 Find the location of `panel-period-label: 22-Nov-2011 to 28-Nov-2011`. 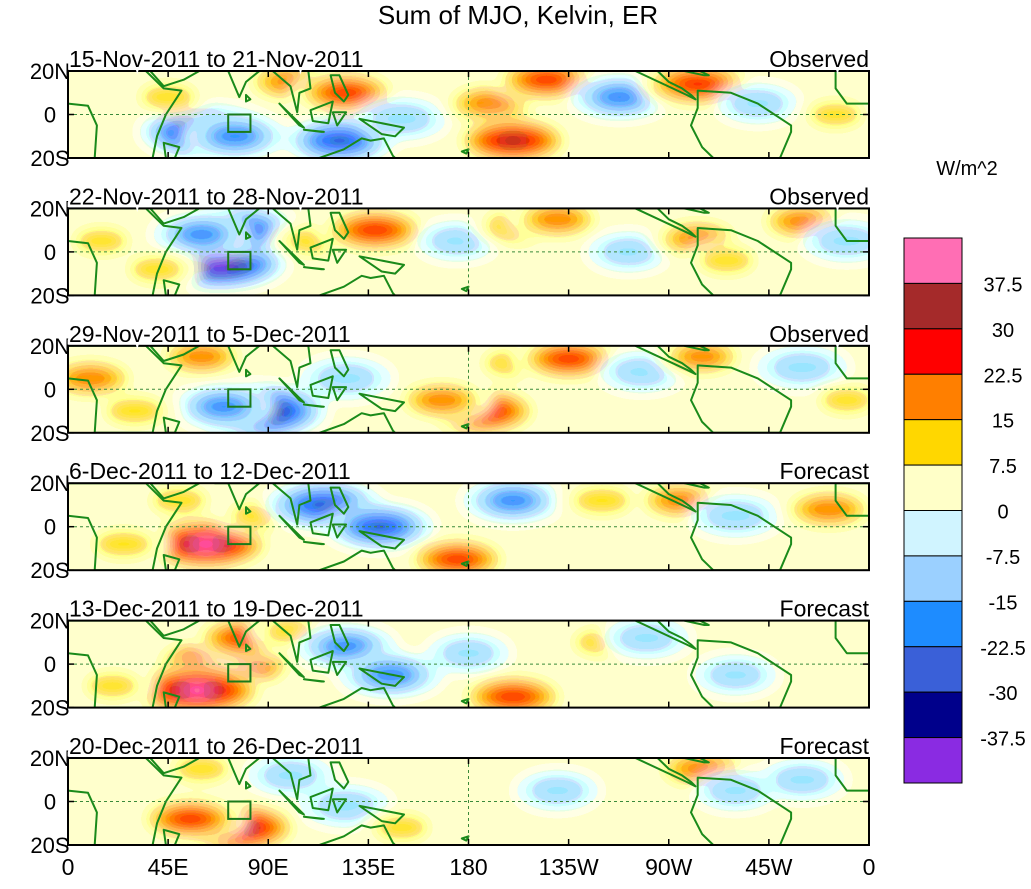

panel-period-label: 22-Nov-2011 to 28-Nov-2011 is located at coordinates (216, 196).